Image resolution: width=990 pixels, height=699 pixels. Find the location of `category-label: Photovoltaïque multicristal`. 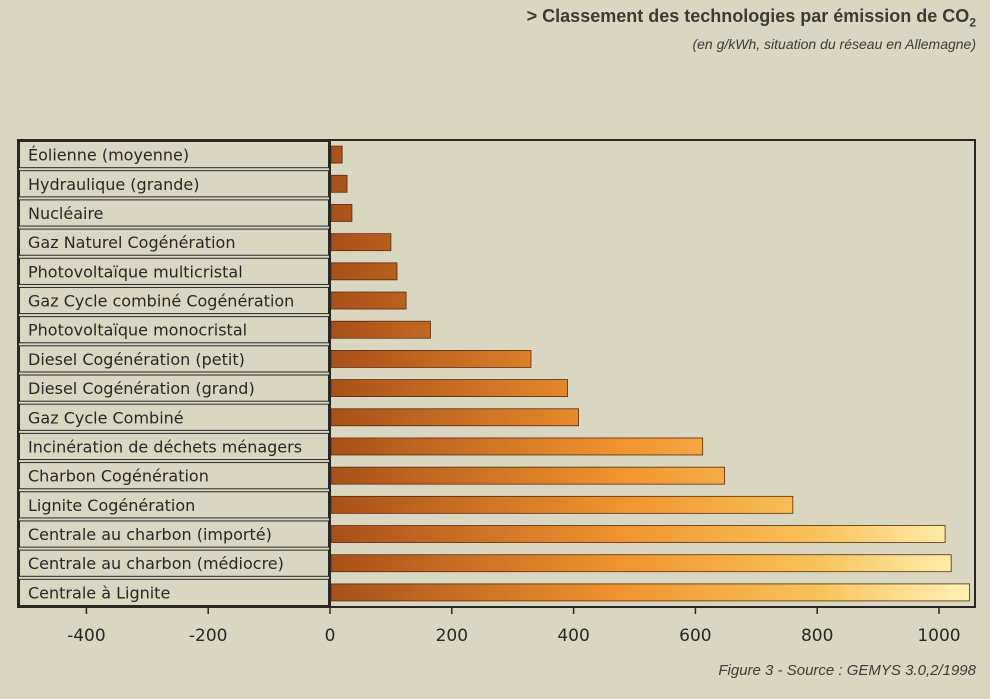

category-label: Photovoltaïque multicristal is located at coordinates (135, 271).